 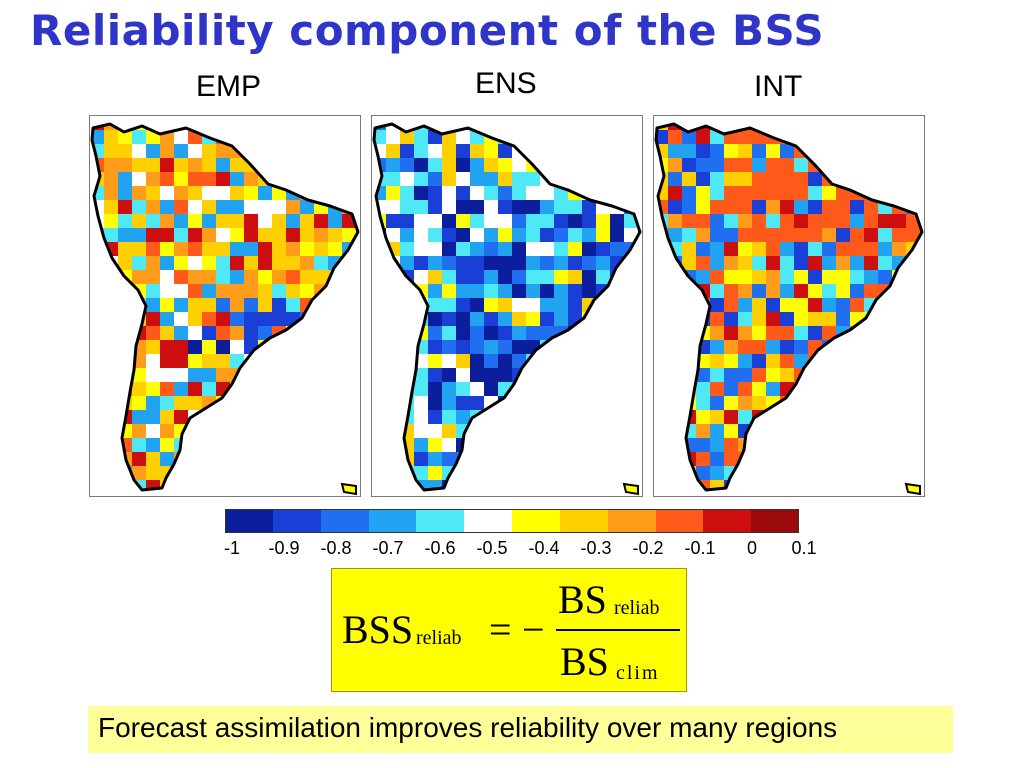 What do you see at coordinates (630, 489) in the screenshot?
I see `island` at bounding box center [630, 489].